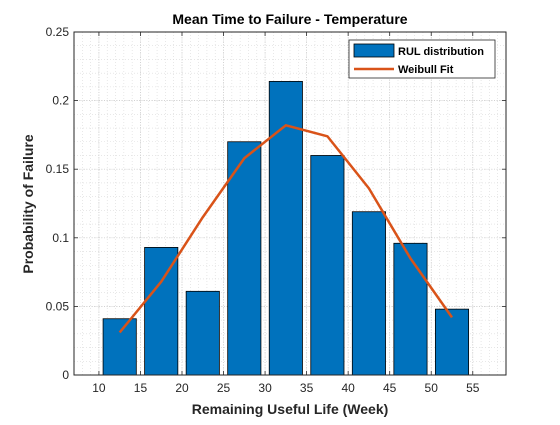 The image size is (560, 425). What do you see at coordinates (28, 203) in the screenshot?
I see `y-axis-label: Probability of Failure` at bounding box center [28, 203].